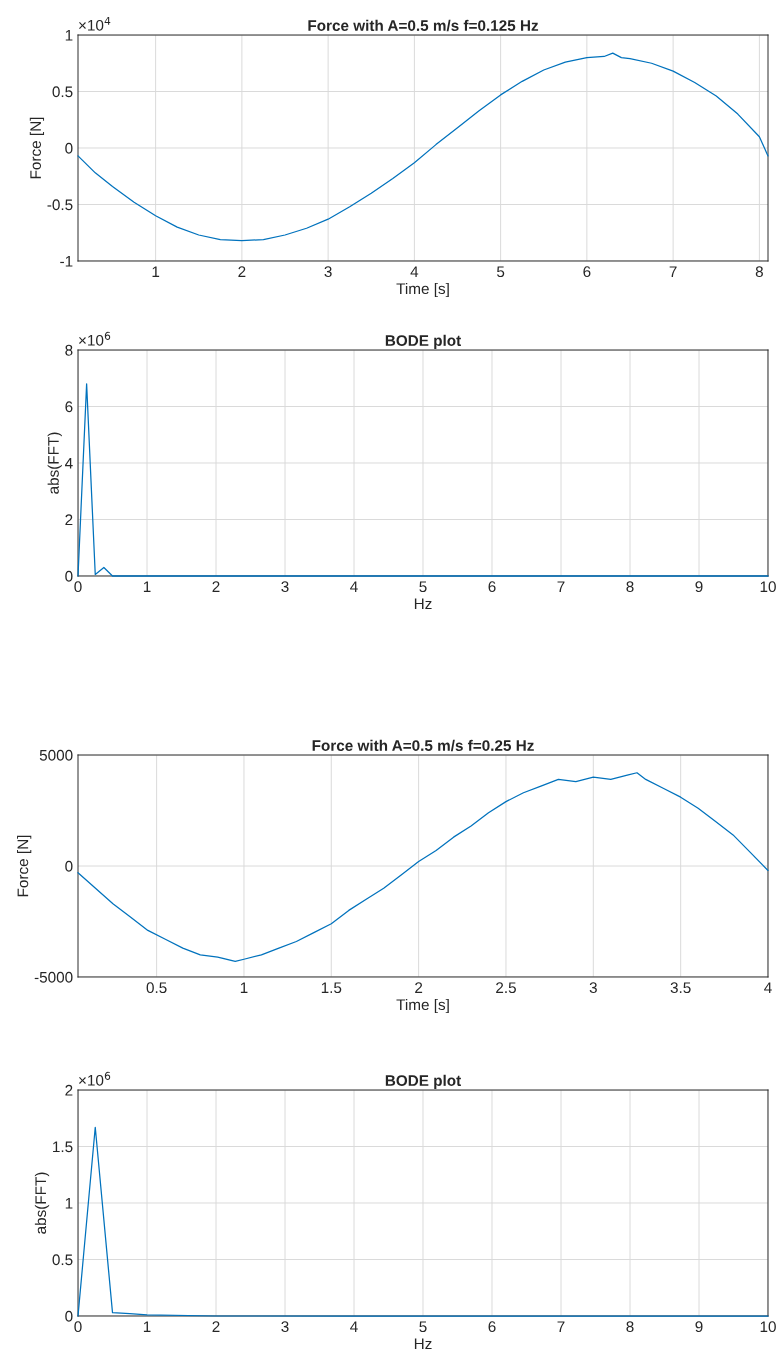  What do you see at coordinates (156, 988) in the screenshot?
I see `x-tick-label: 0.5` at bounding box center [156, 988].